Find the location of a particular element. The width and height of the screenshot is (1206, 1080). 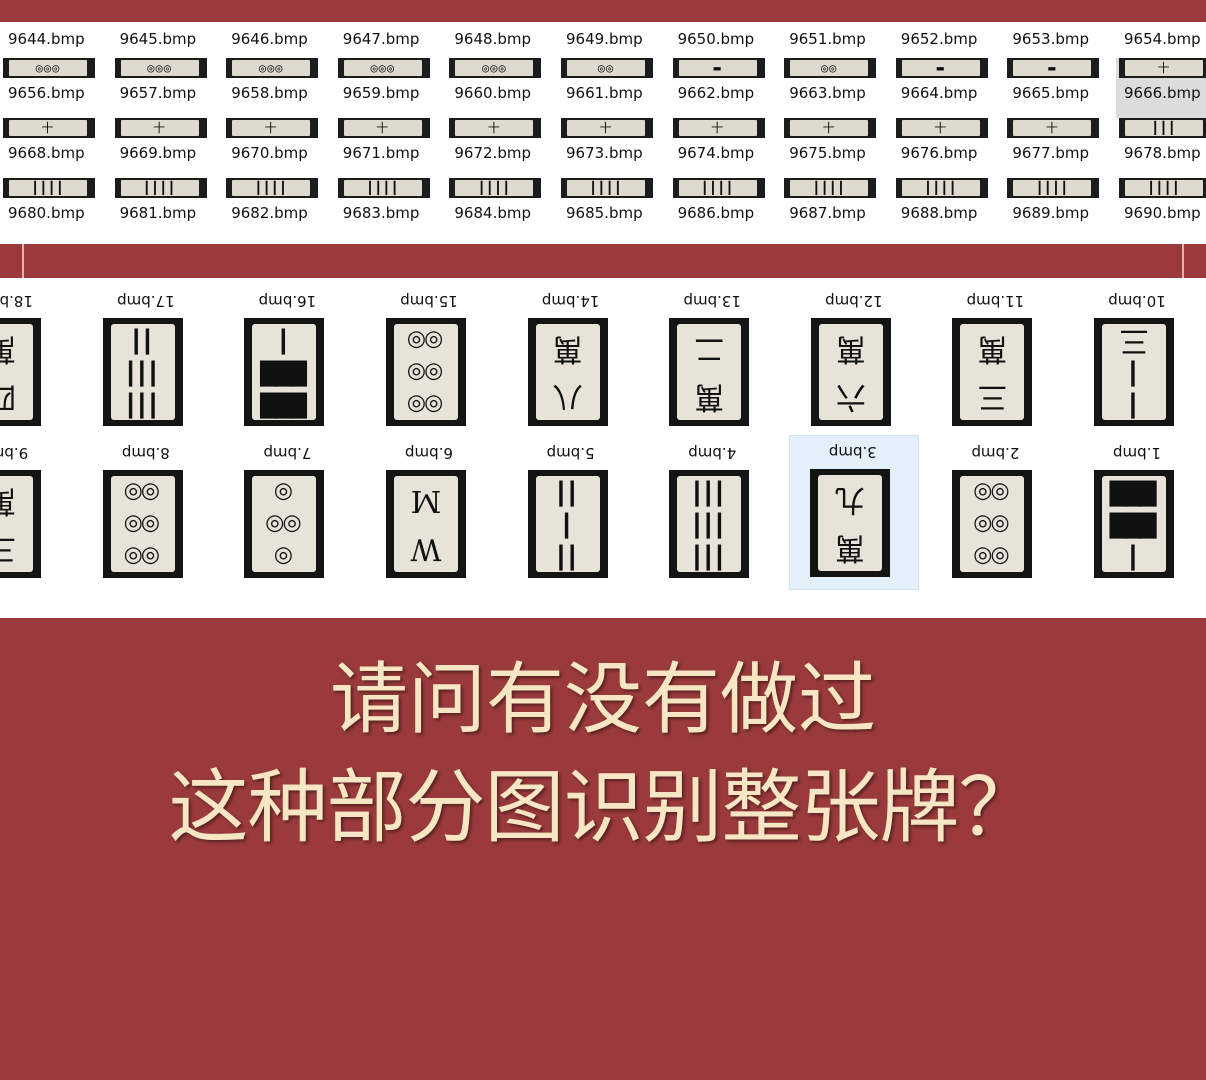

file-item: ┃┃┃┃ 9689.bmp is located at coordinates (1060, 208).